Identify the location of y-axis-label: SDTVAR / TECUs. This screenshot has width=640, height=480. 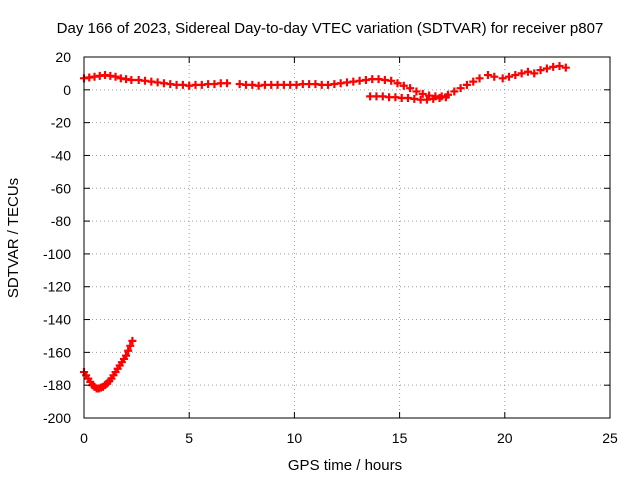
(13, 238).